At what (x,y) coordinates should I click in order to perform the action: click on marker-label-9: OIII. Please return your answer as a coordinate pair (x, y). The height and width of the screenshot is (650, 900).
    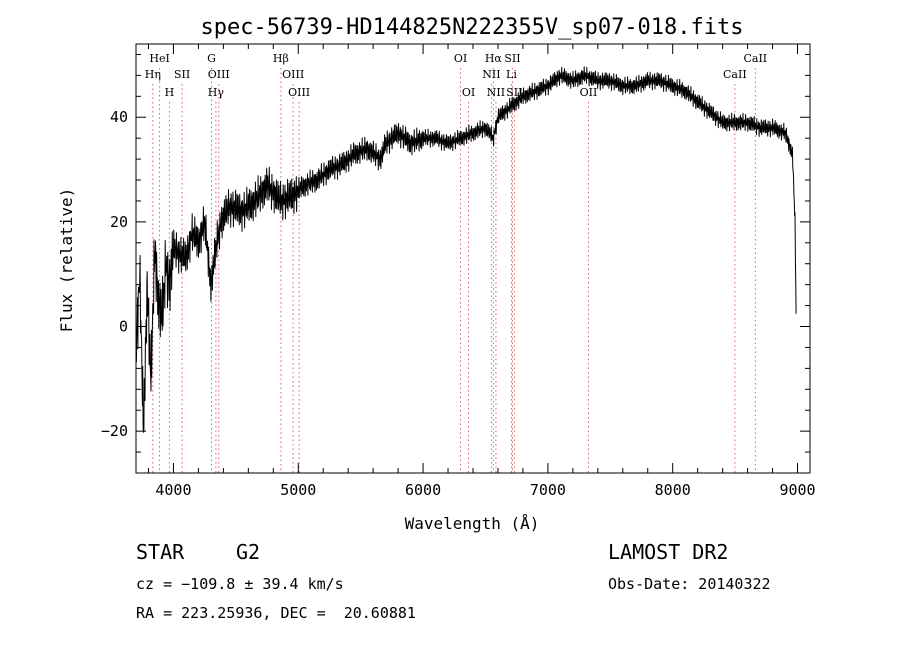
    Looking at the image, I should click on (299, 92).